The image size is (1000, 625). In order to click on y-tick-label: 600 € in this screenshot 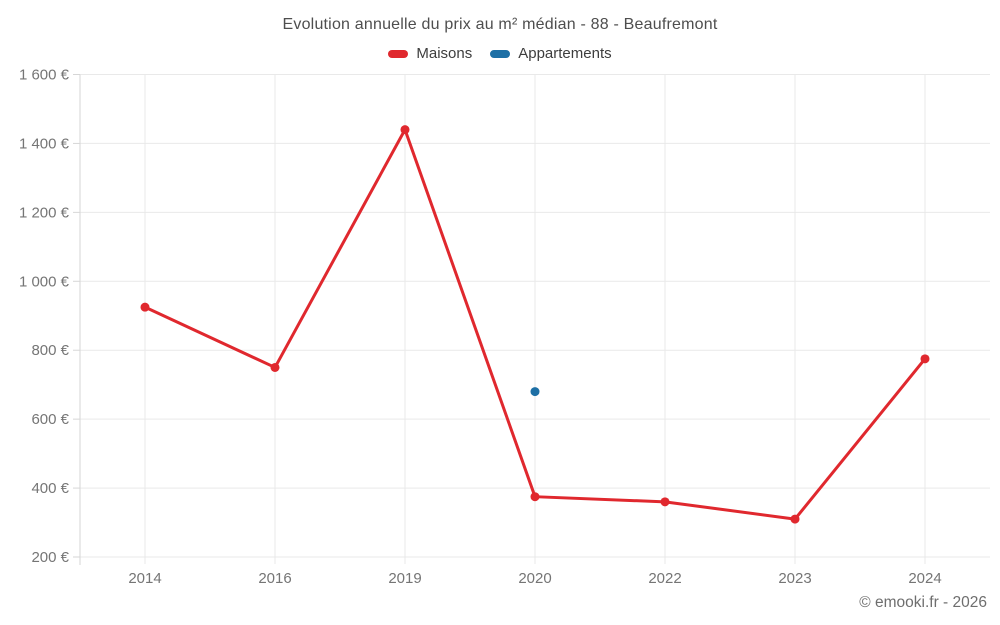, I will do `click(50, 419)`.